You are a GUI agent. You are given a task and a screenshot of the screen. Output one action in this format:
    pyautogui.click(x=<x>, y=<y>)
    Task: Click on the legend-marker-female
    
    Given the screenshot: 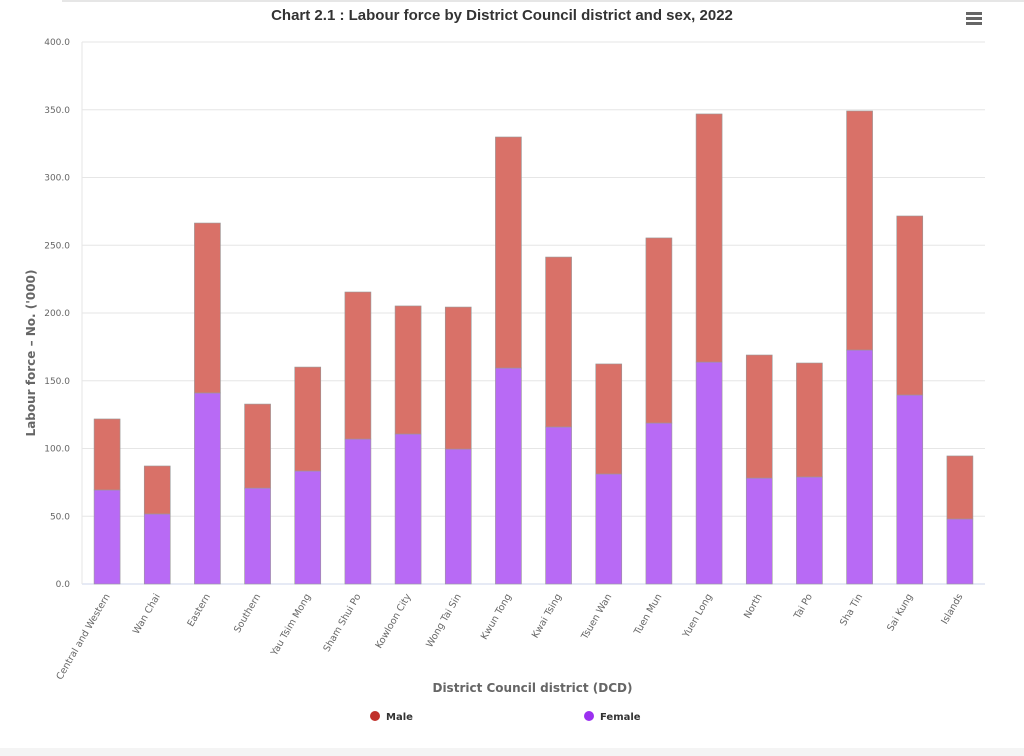 What is the action you would take?
    pyautogui.click(x=589, y=716)
    